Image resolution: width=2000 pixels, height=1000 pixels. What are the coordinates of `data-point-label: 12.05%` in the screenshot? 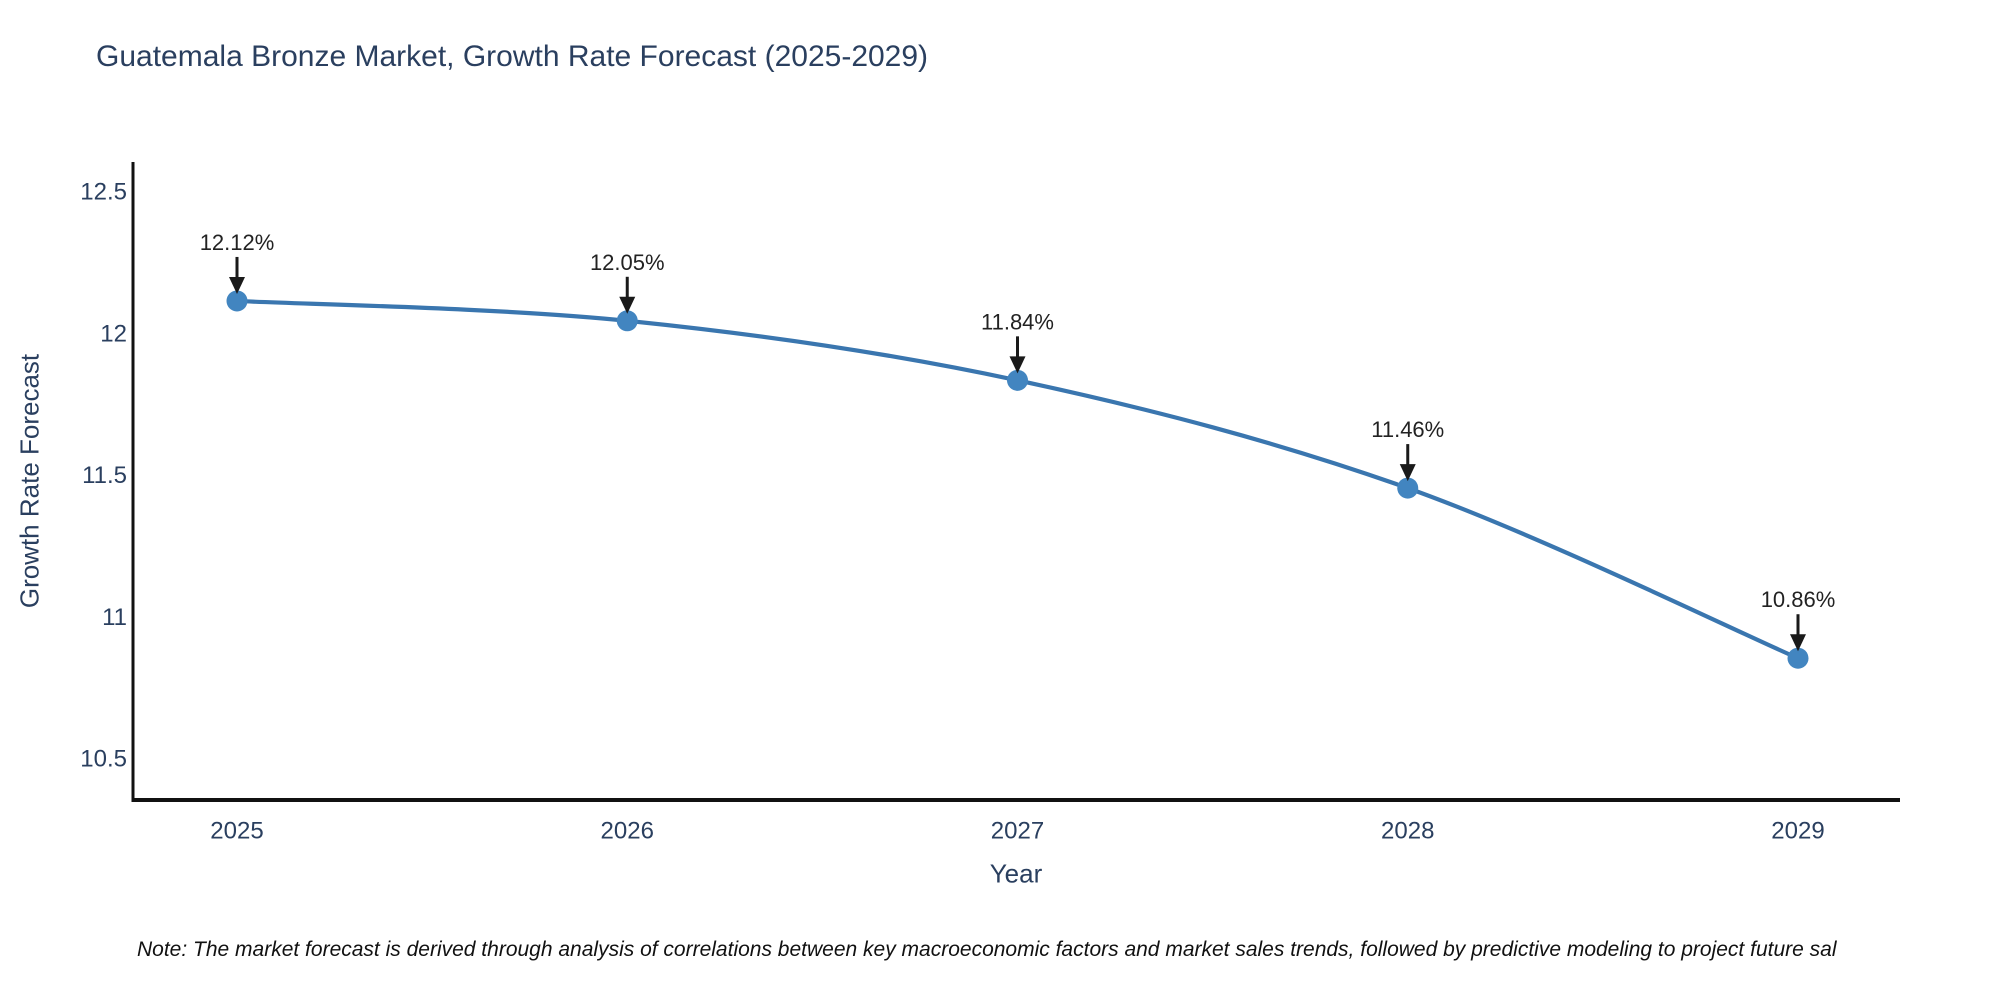 It's located at (627, 262).